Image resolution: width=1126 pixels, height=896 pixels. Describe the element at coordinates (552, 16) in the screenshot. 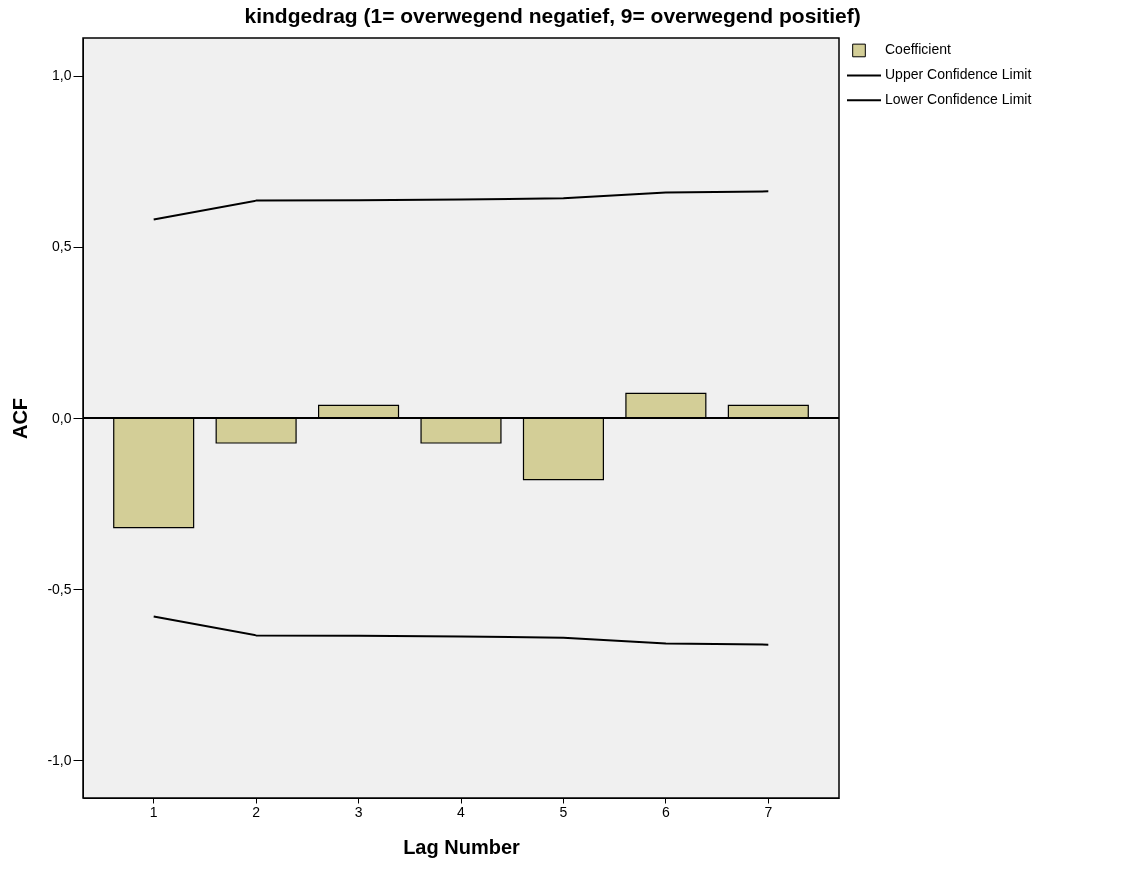

I see `chart-title: kindgedrag (1= overwegend negatief, 9= overwegend positief)` at that location.